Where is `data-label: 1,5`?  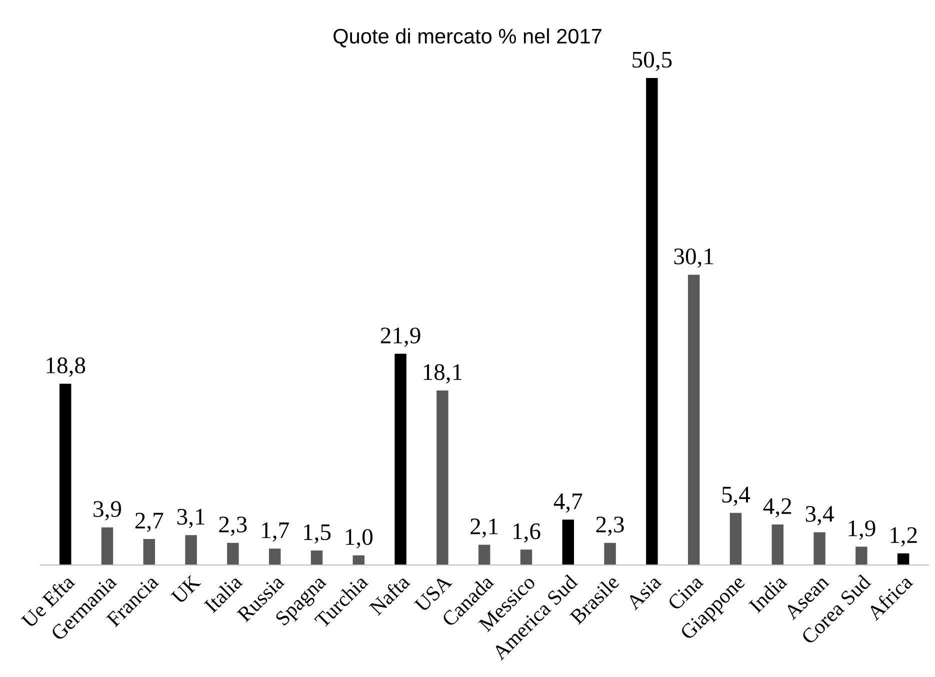
data-label: 1,5 is located at coordinates (317, 534).